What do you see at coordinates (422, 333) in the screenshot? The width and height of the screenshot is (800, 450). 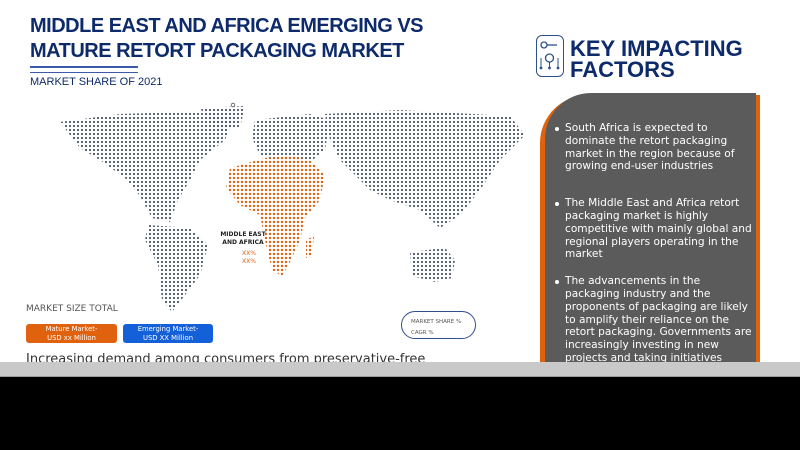 I see `legend-cagr: CAGR %` at bounding box center [422, 333].